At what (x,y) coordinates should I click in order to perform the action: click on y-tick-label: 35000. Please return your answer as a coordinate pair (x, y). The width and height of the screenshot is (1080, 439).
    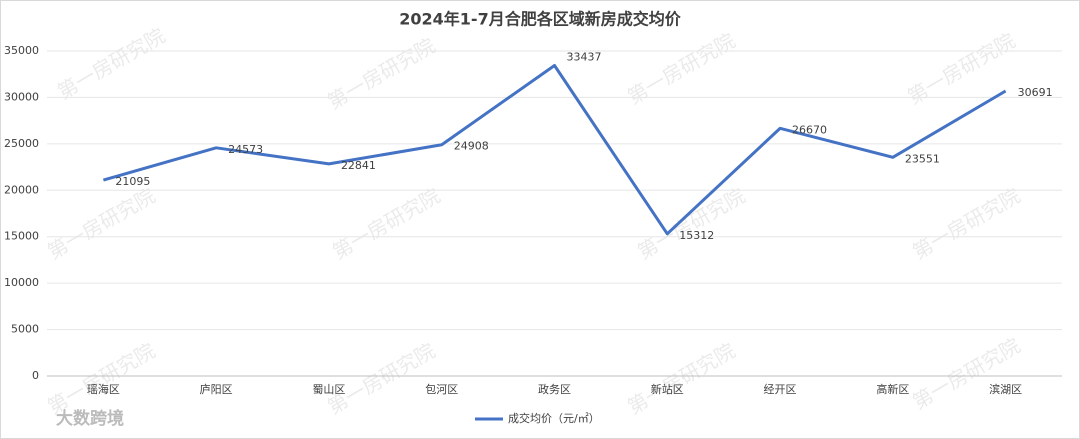
    Looking at the image, I should click on (21, 50).